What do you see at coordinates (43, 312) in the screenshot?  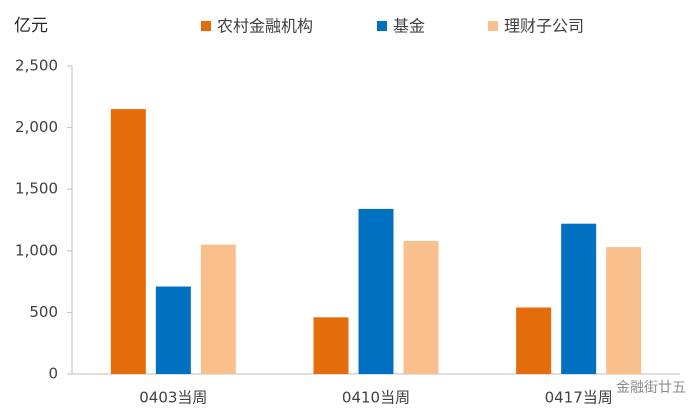 I see `y-tick-label: 500` at bounding box center [43, 312].